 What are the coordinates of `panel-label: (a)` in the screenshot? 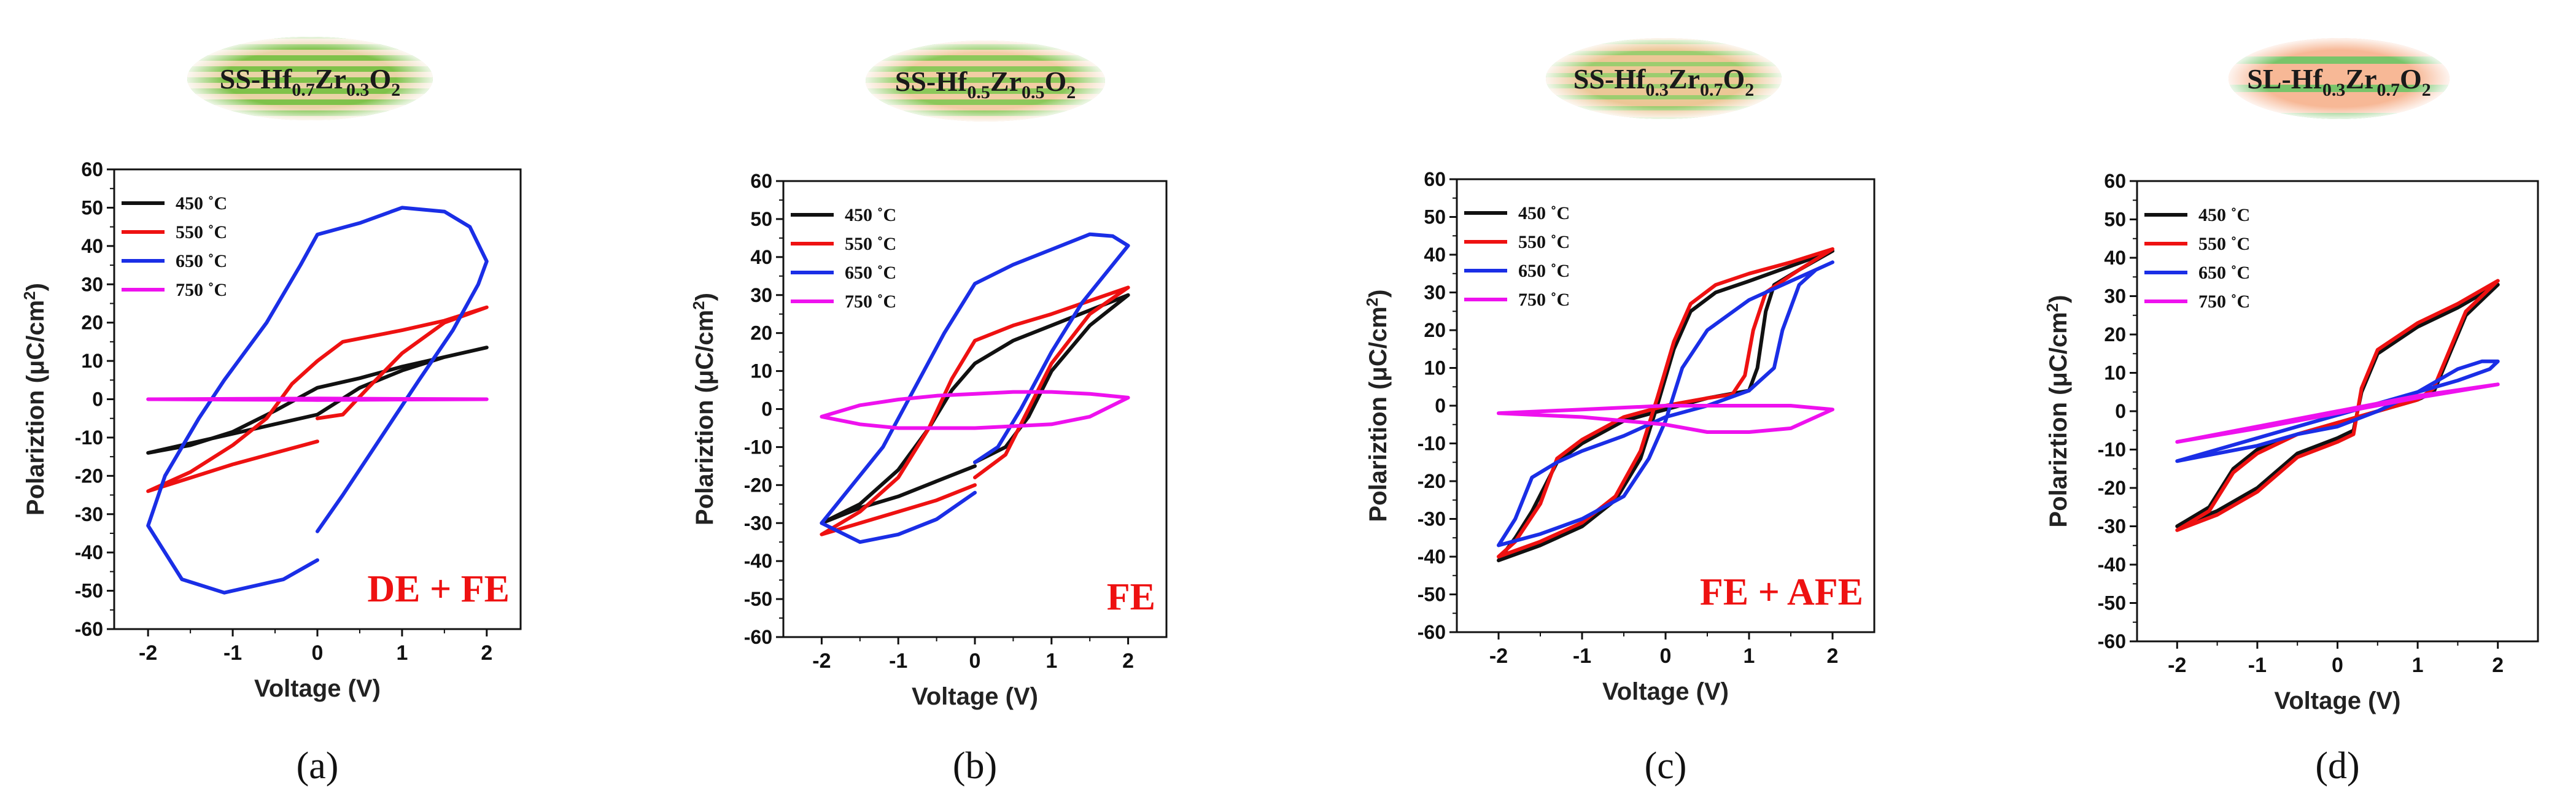 It's located at (318, 766).